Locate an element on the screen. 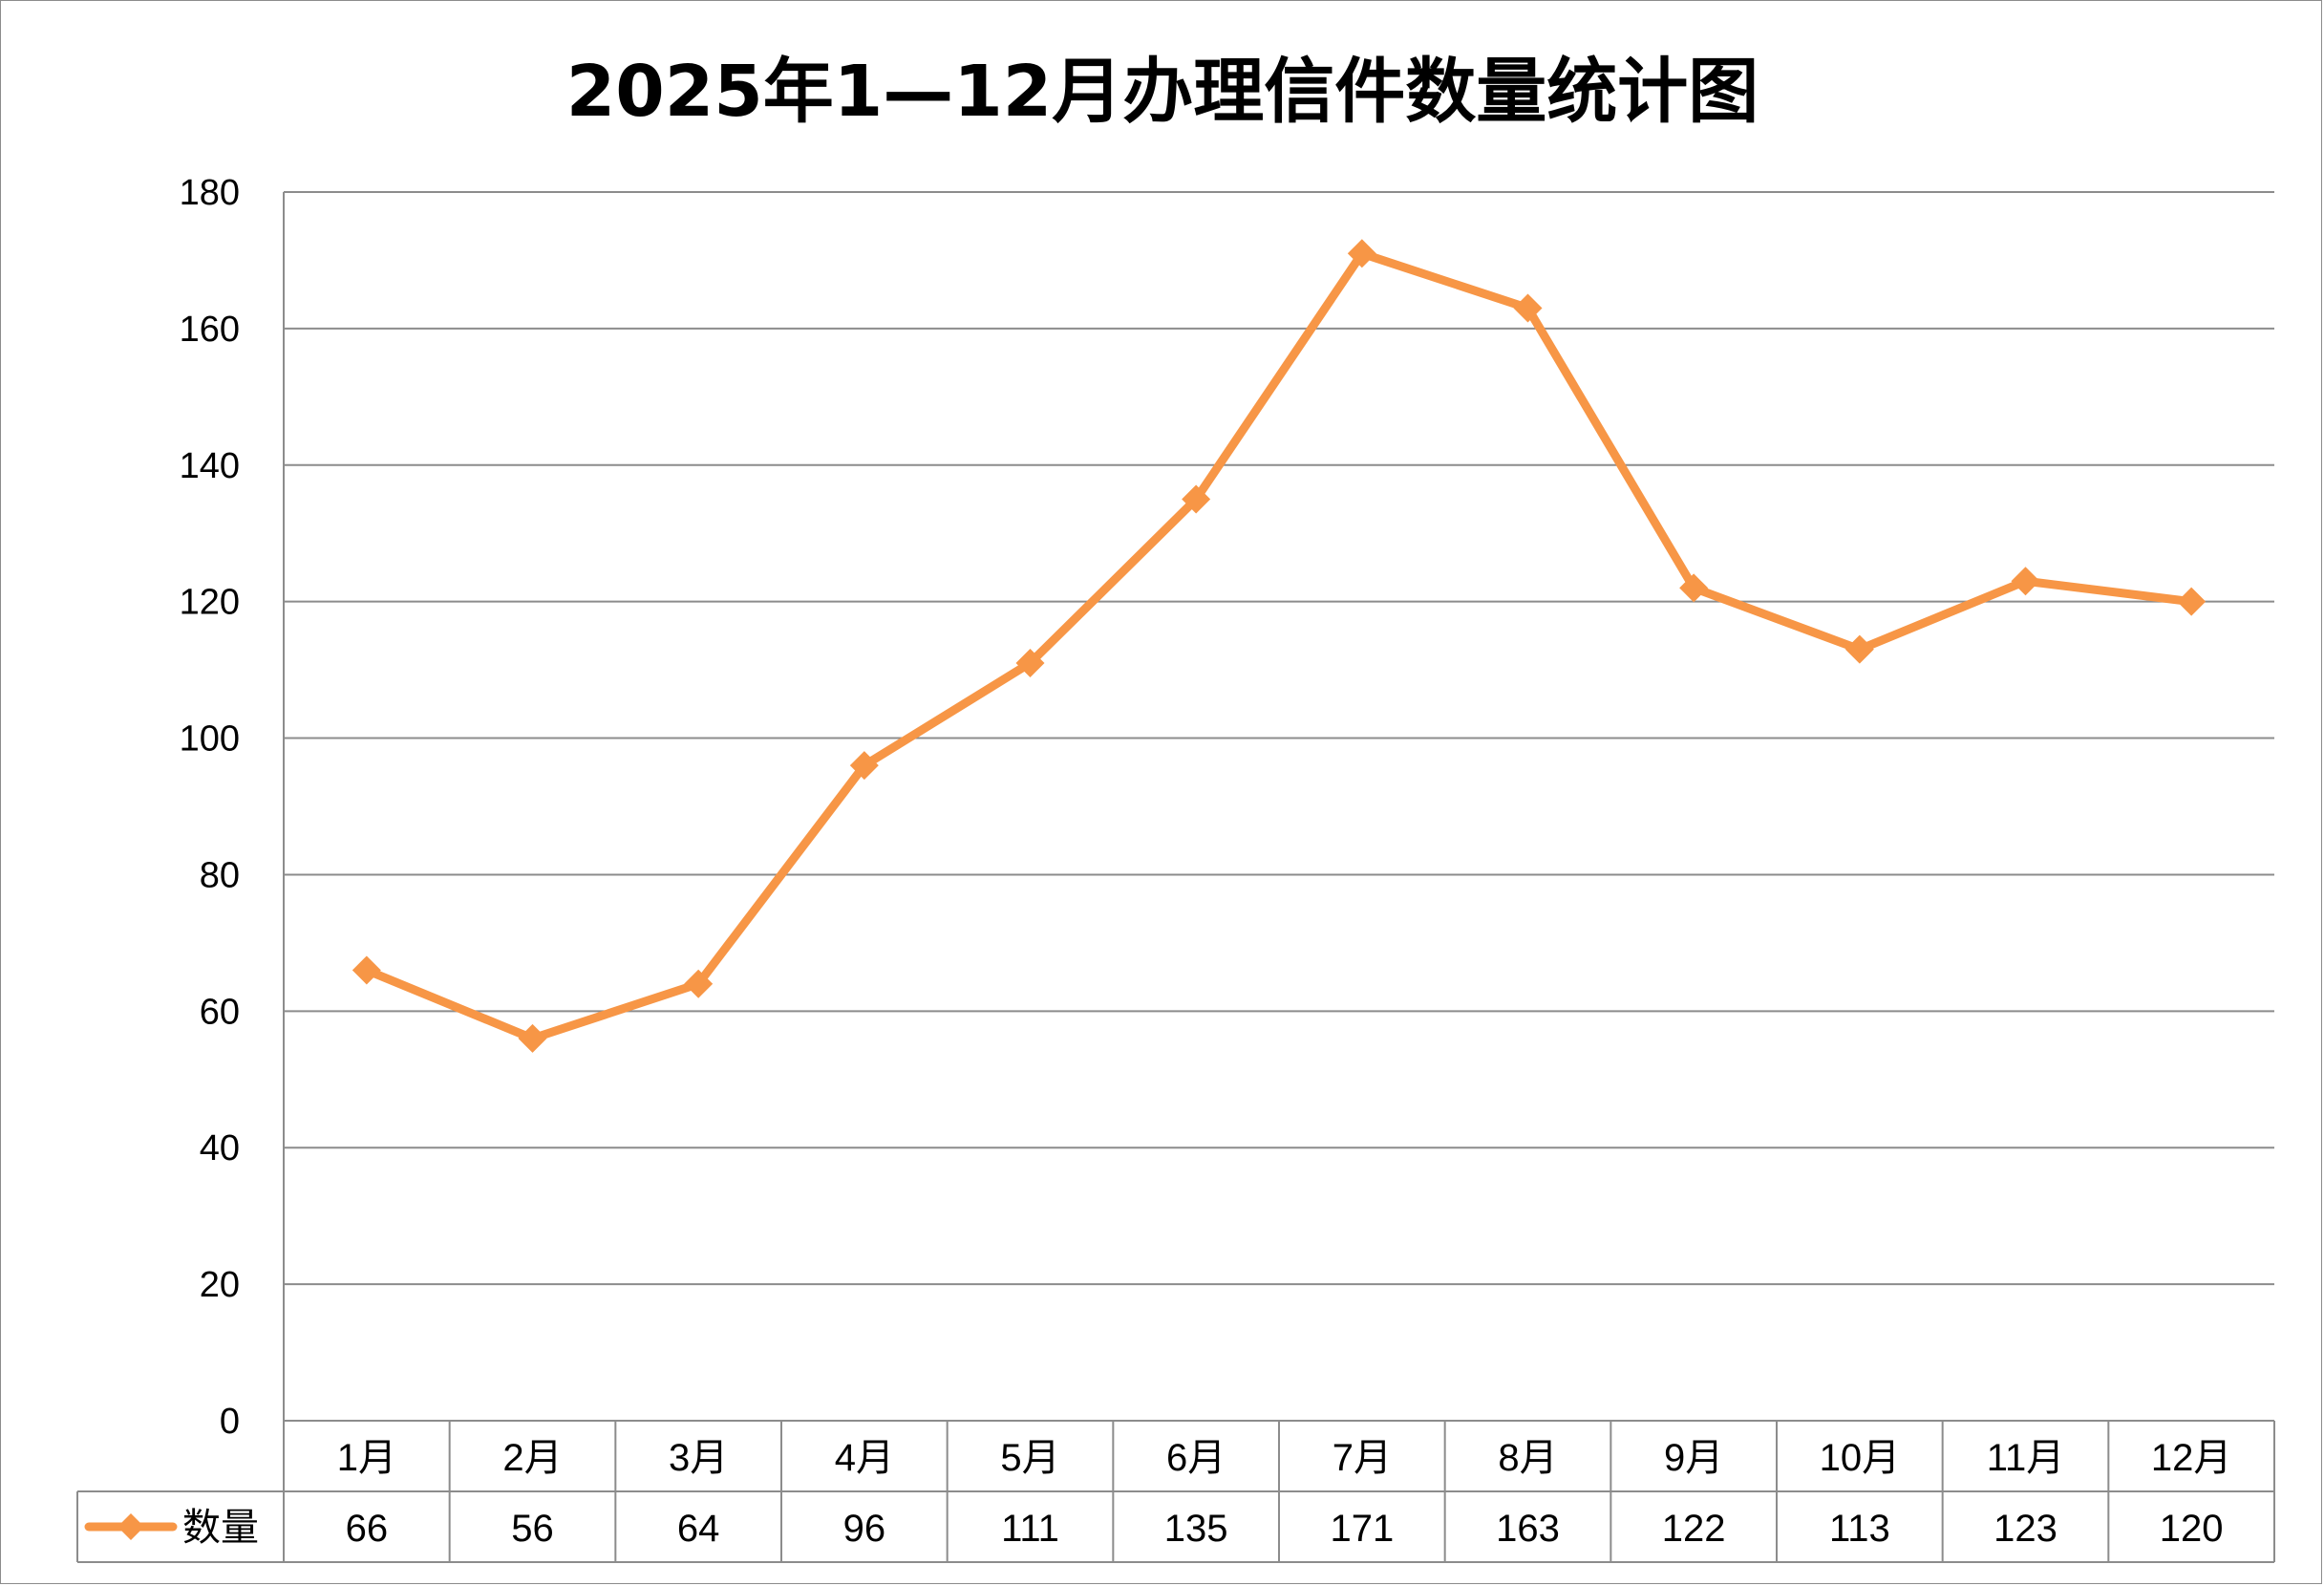 The image size is (2324, 1586). y-tick-label: 20 is located at coordinates (220, 1285).